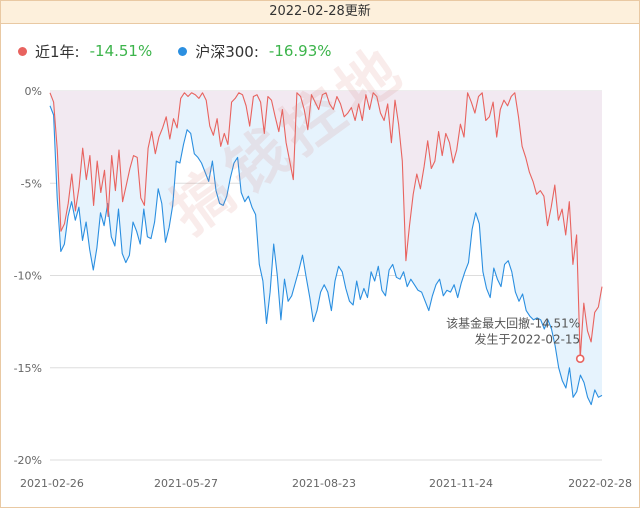  Describe the element at coordinates (121, 51) in the screenshot. I see `legend-fund-value: -14.51%` at that location.